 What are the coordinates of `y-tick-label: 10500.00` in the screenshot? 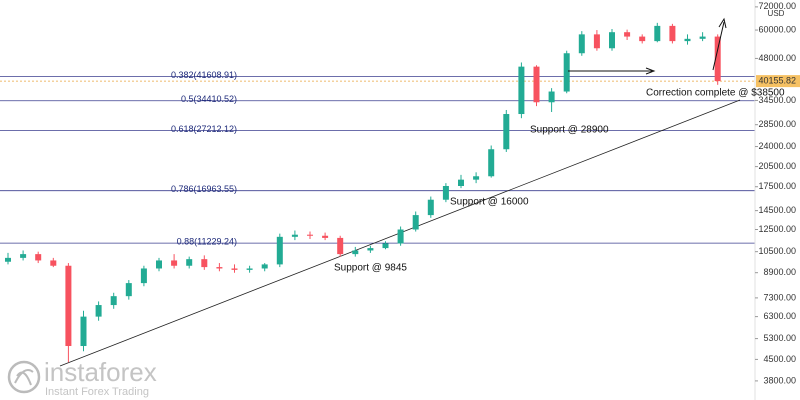 It's located at (777, 251).